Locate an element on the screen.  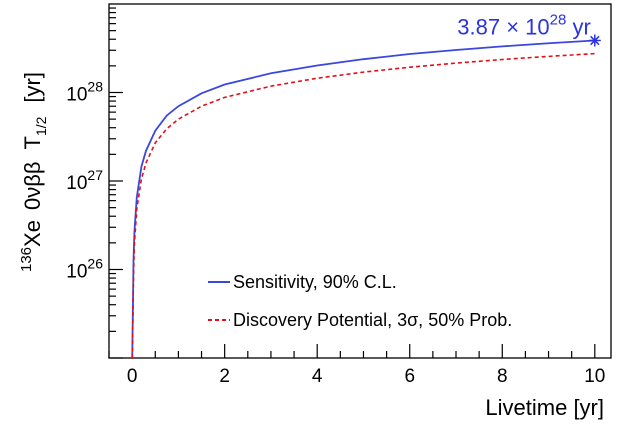
annotation-mantissa: 3.87 × 10 is located at coordinates (503, 26).